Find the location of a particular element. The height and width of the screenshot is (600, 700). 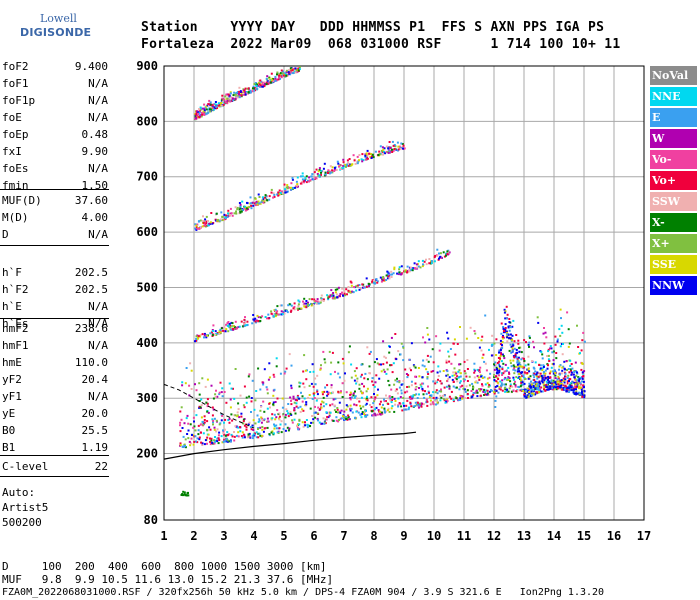

legend-item: Vo+ is located at coordinates (673, 180).